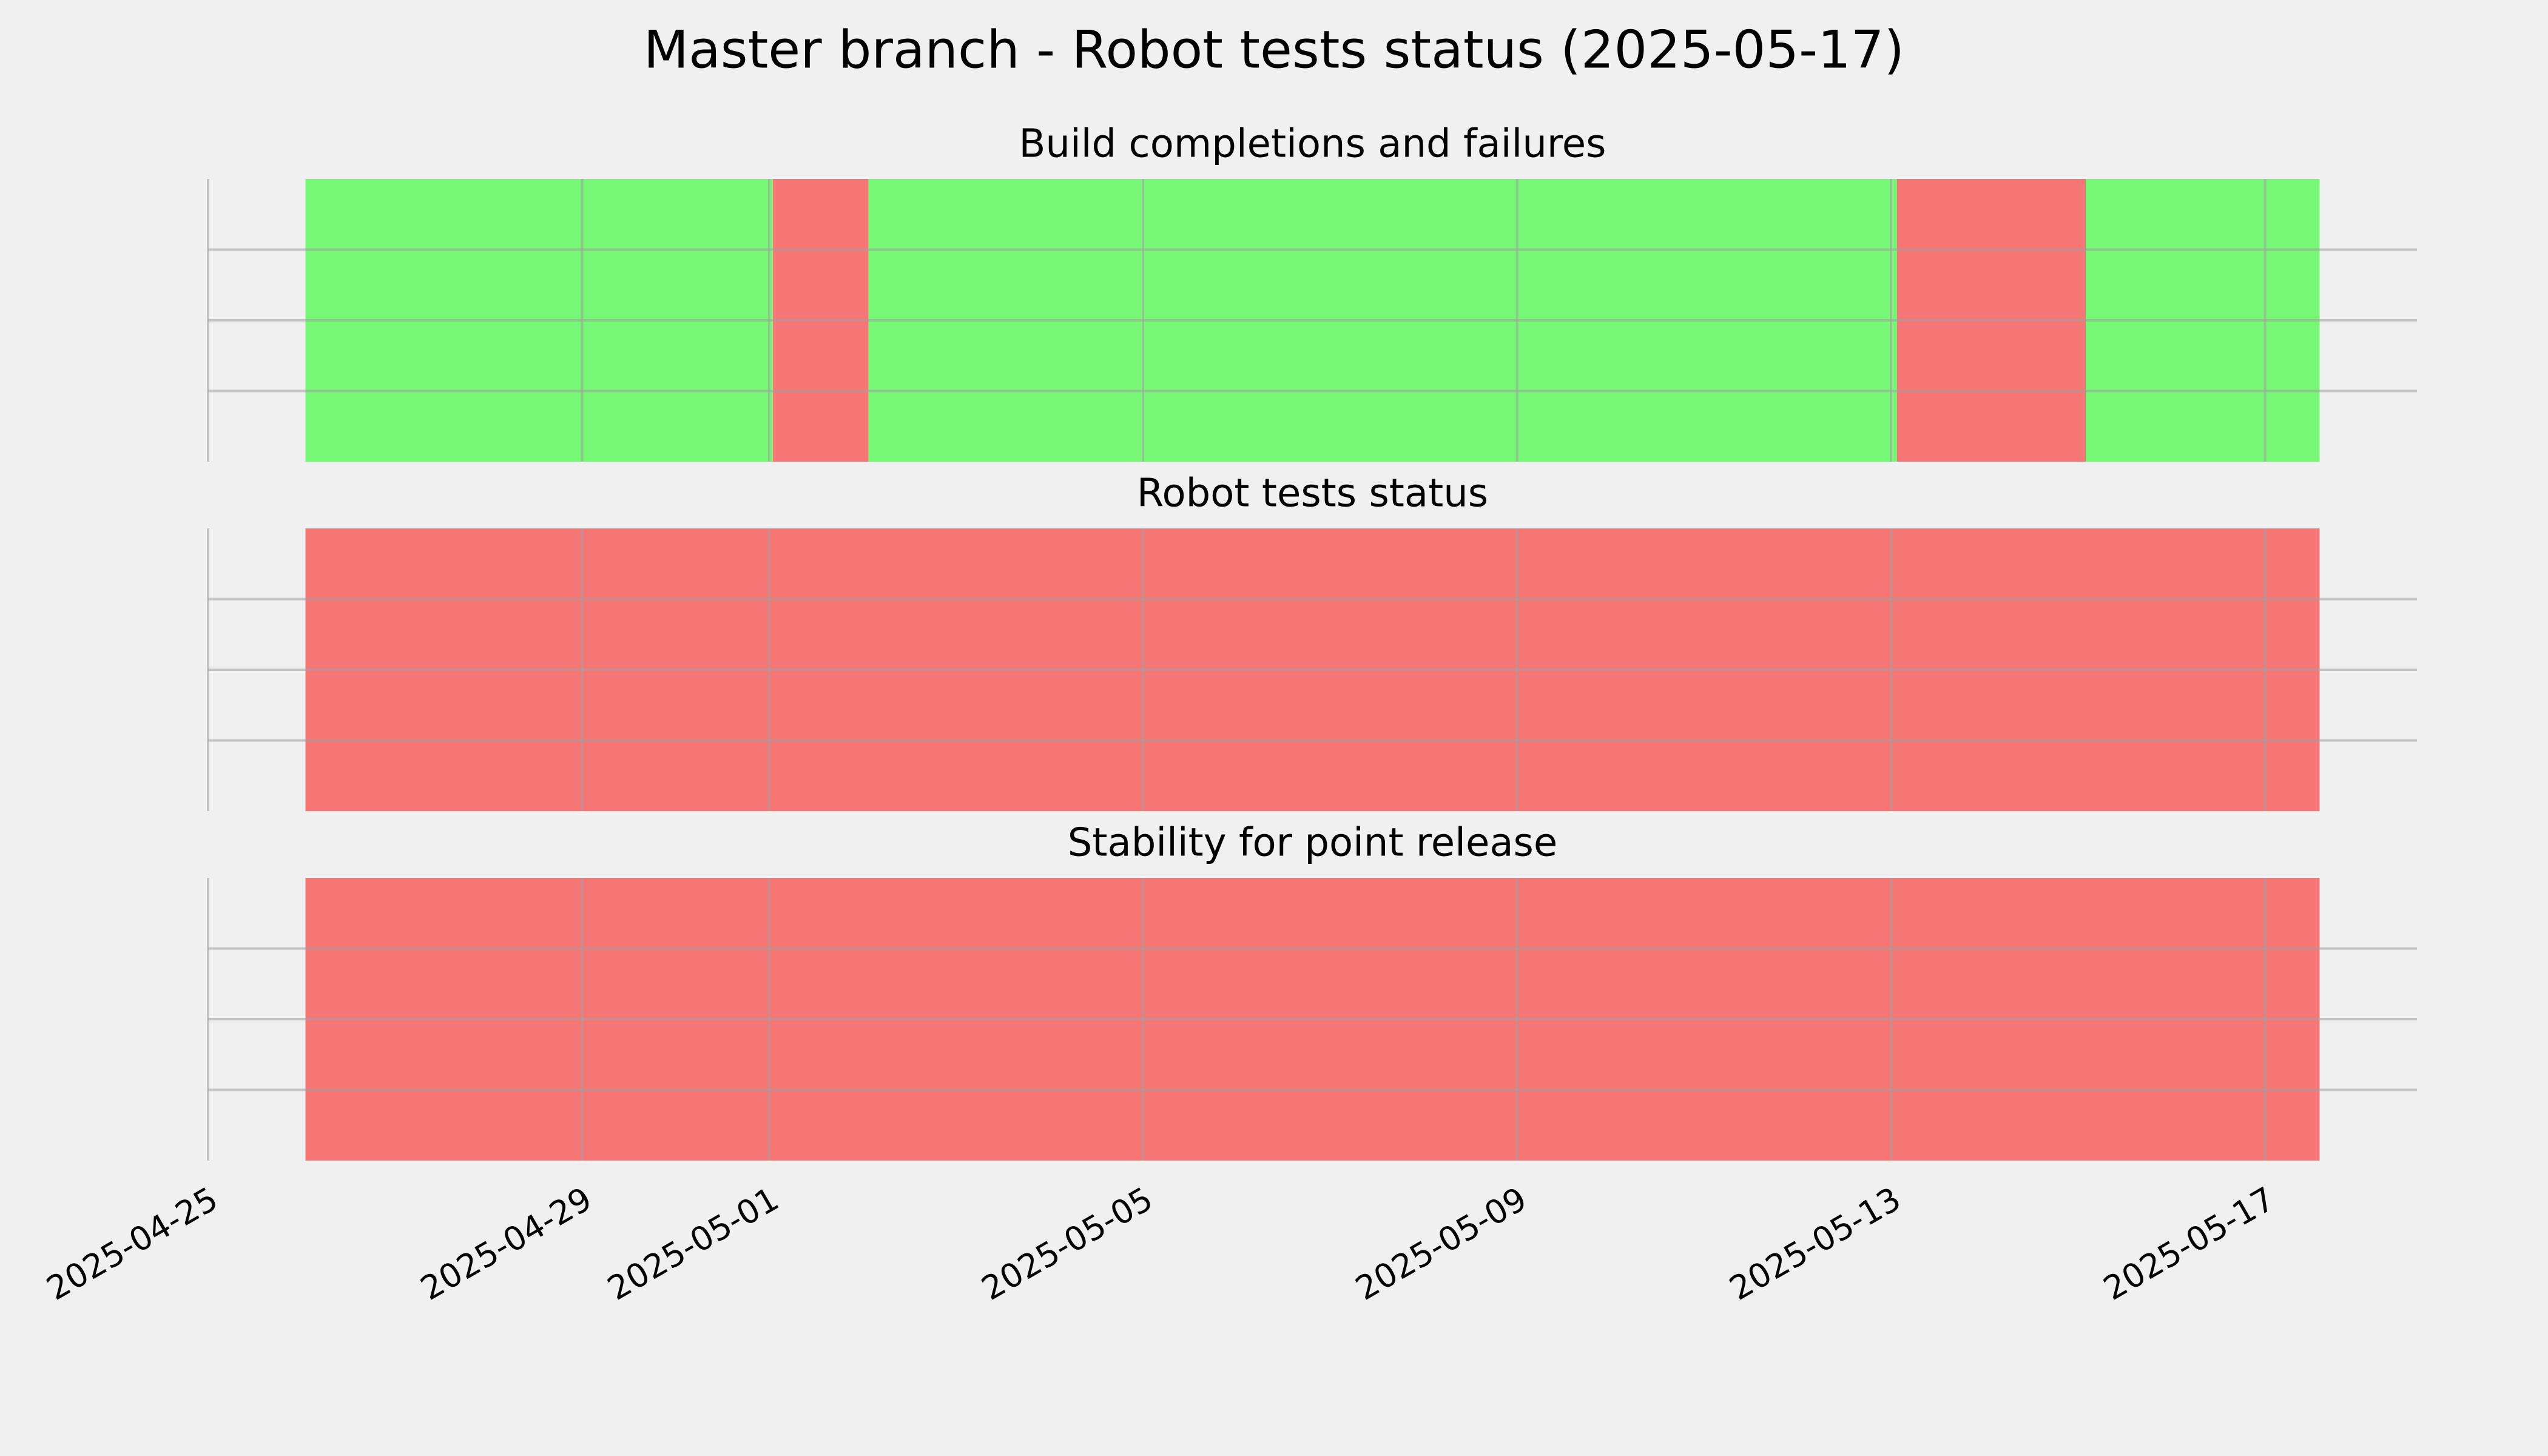 The width and height of the screenshot is (2548, 1456). I want to click on subplot-title: Build completions and failures, so click(1312, 144).